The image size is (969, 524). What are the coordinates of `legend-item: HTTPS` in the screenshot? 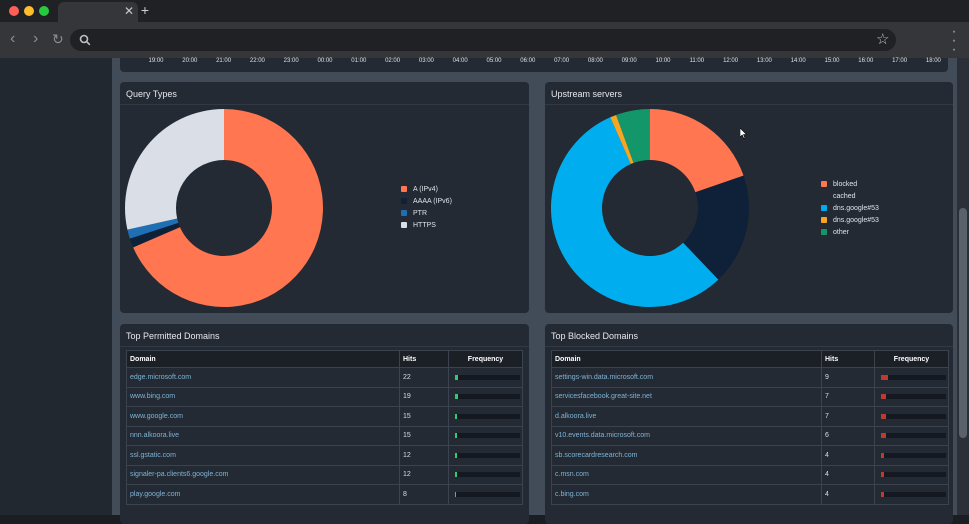 It's located at (426, 225).